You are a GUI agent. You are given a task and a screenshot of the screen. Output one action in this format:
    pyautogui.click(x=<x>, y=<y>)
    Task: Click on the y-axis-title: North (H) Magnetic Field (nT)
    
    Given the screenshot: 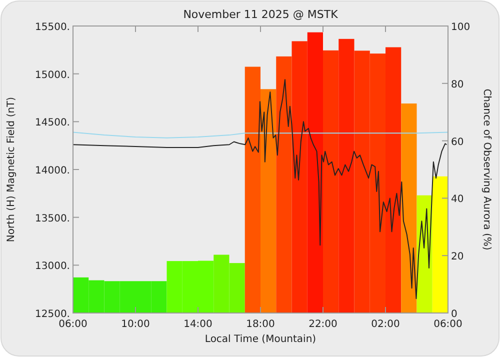 What is the action you would take?
    pyautogui.click(x=11, y=169)
    